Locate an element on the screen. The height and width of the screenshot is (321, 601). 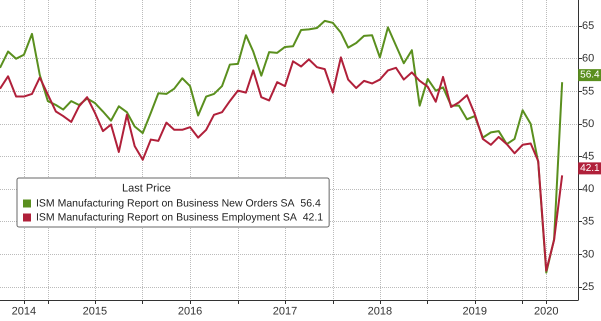
x-tick-label: 2017 is located at coordinates (285, 312).